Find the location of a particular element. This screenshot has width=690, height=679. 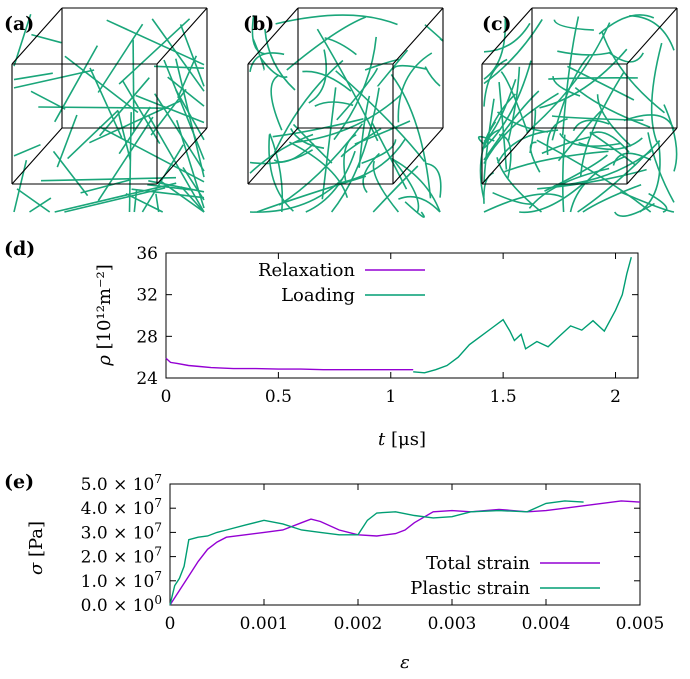

plot-frame is located at coordinates (402, 315).